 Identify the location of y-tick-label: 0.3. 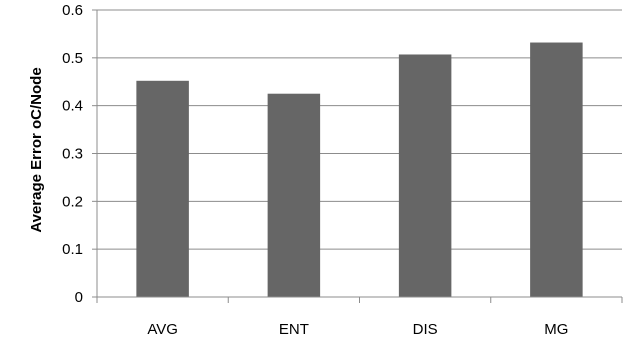
(72, 154).